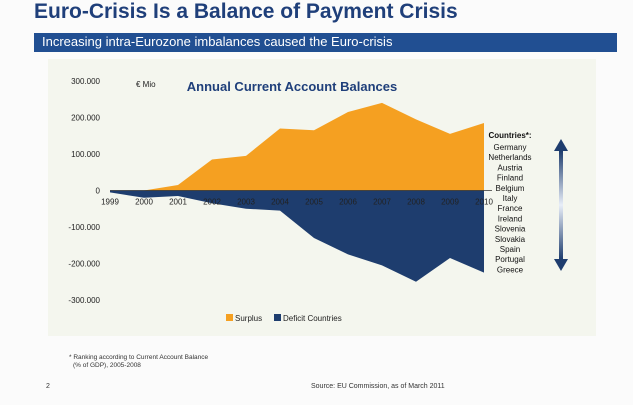 The image size is (633, 405). I want to click on x-tick-label: 2010, so click(484, 202).